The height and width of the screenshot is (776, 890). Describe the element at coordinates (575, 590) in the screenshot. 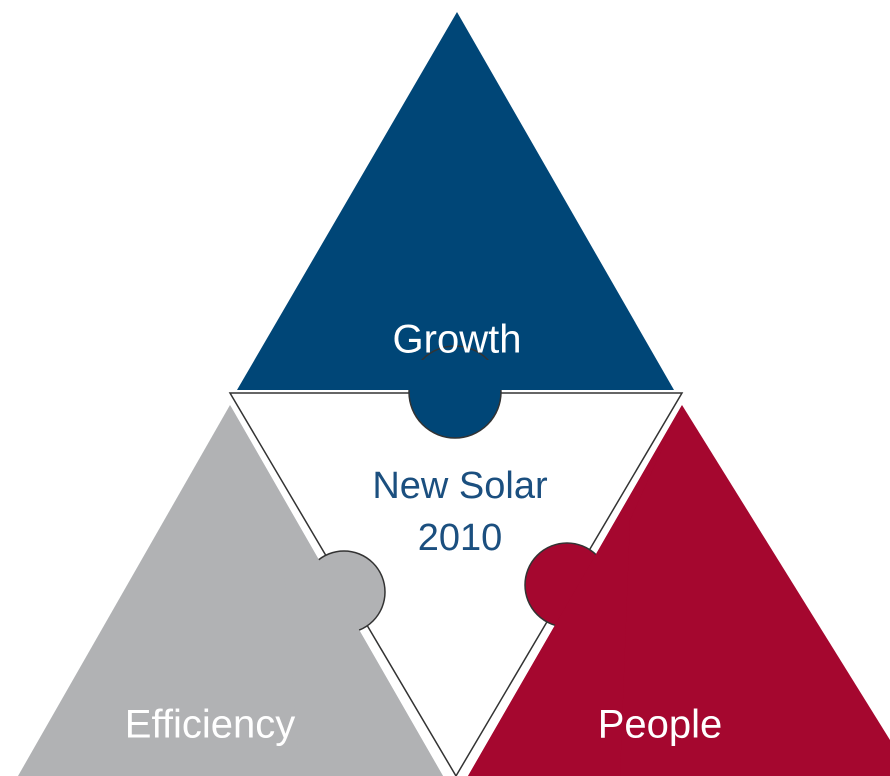

I see `people-knob-cover` at that location.